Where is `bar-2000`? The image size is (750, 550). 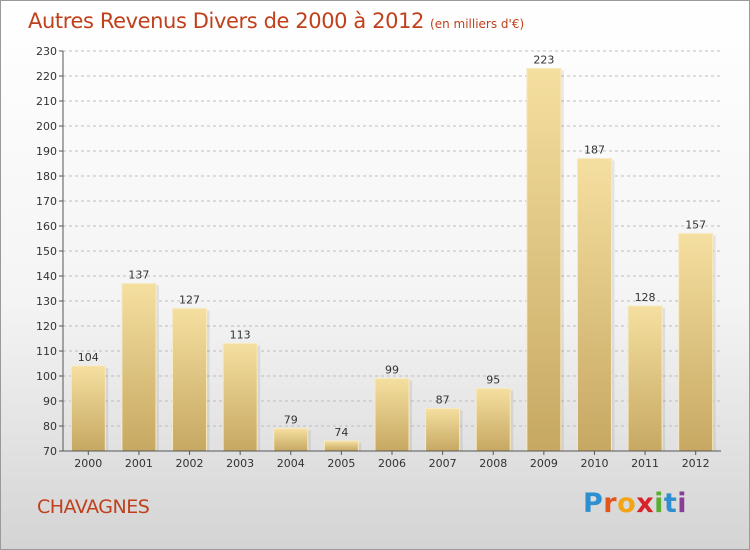
bar-2000 is located at coordinates (88, 408).